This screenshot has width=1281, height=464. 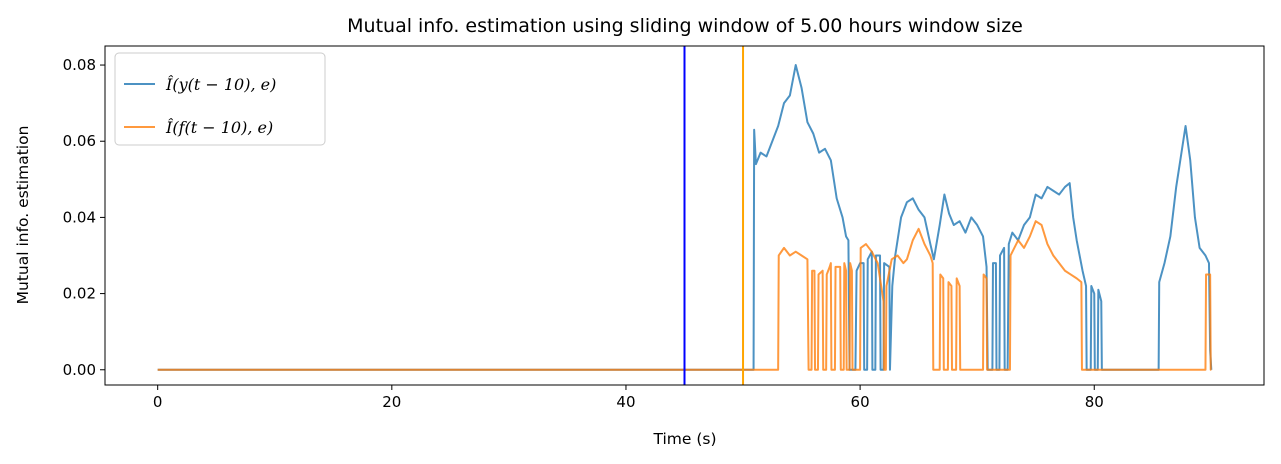 What do you see at coordinates (391, 402) in the screenshot?
I see `x-tick-label: 20` at bounding box center [391, 402].